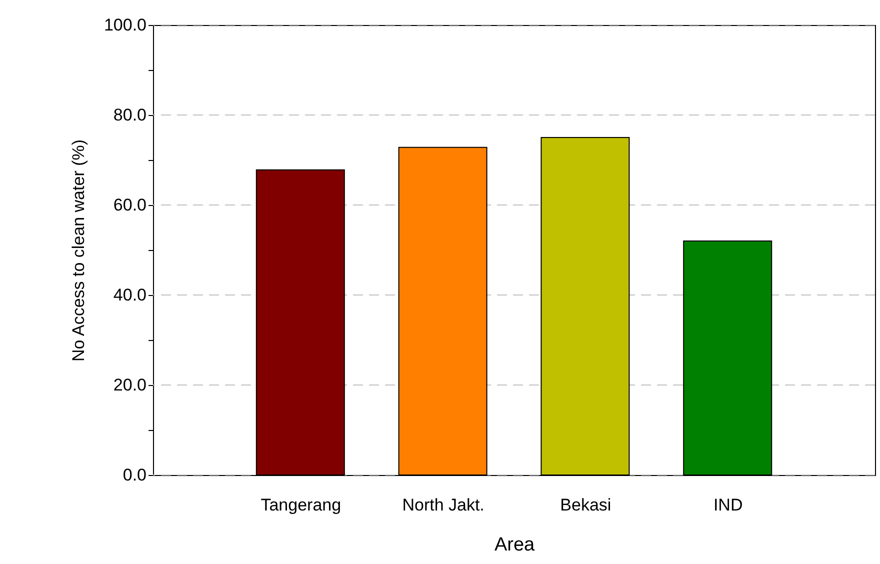  What do you see at coordinates (129, 205) in the screenshot?
I see `y-tick-label: 60.0` at bounding box center [129, 205].